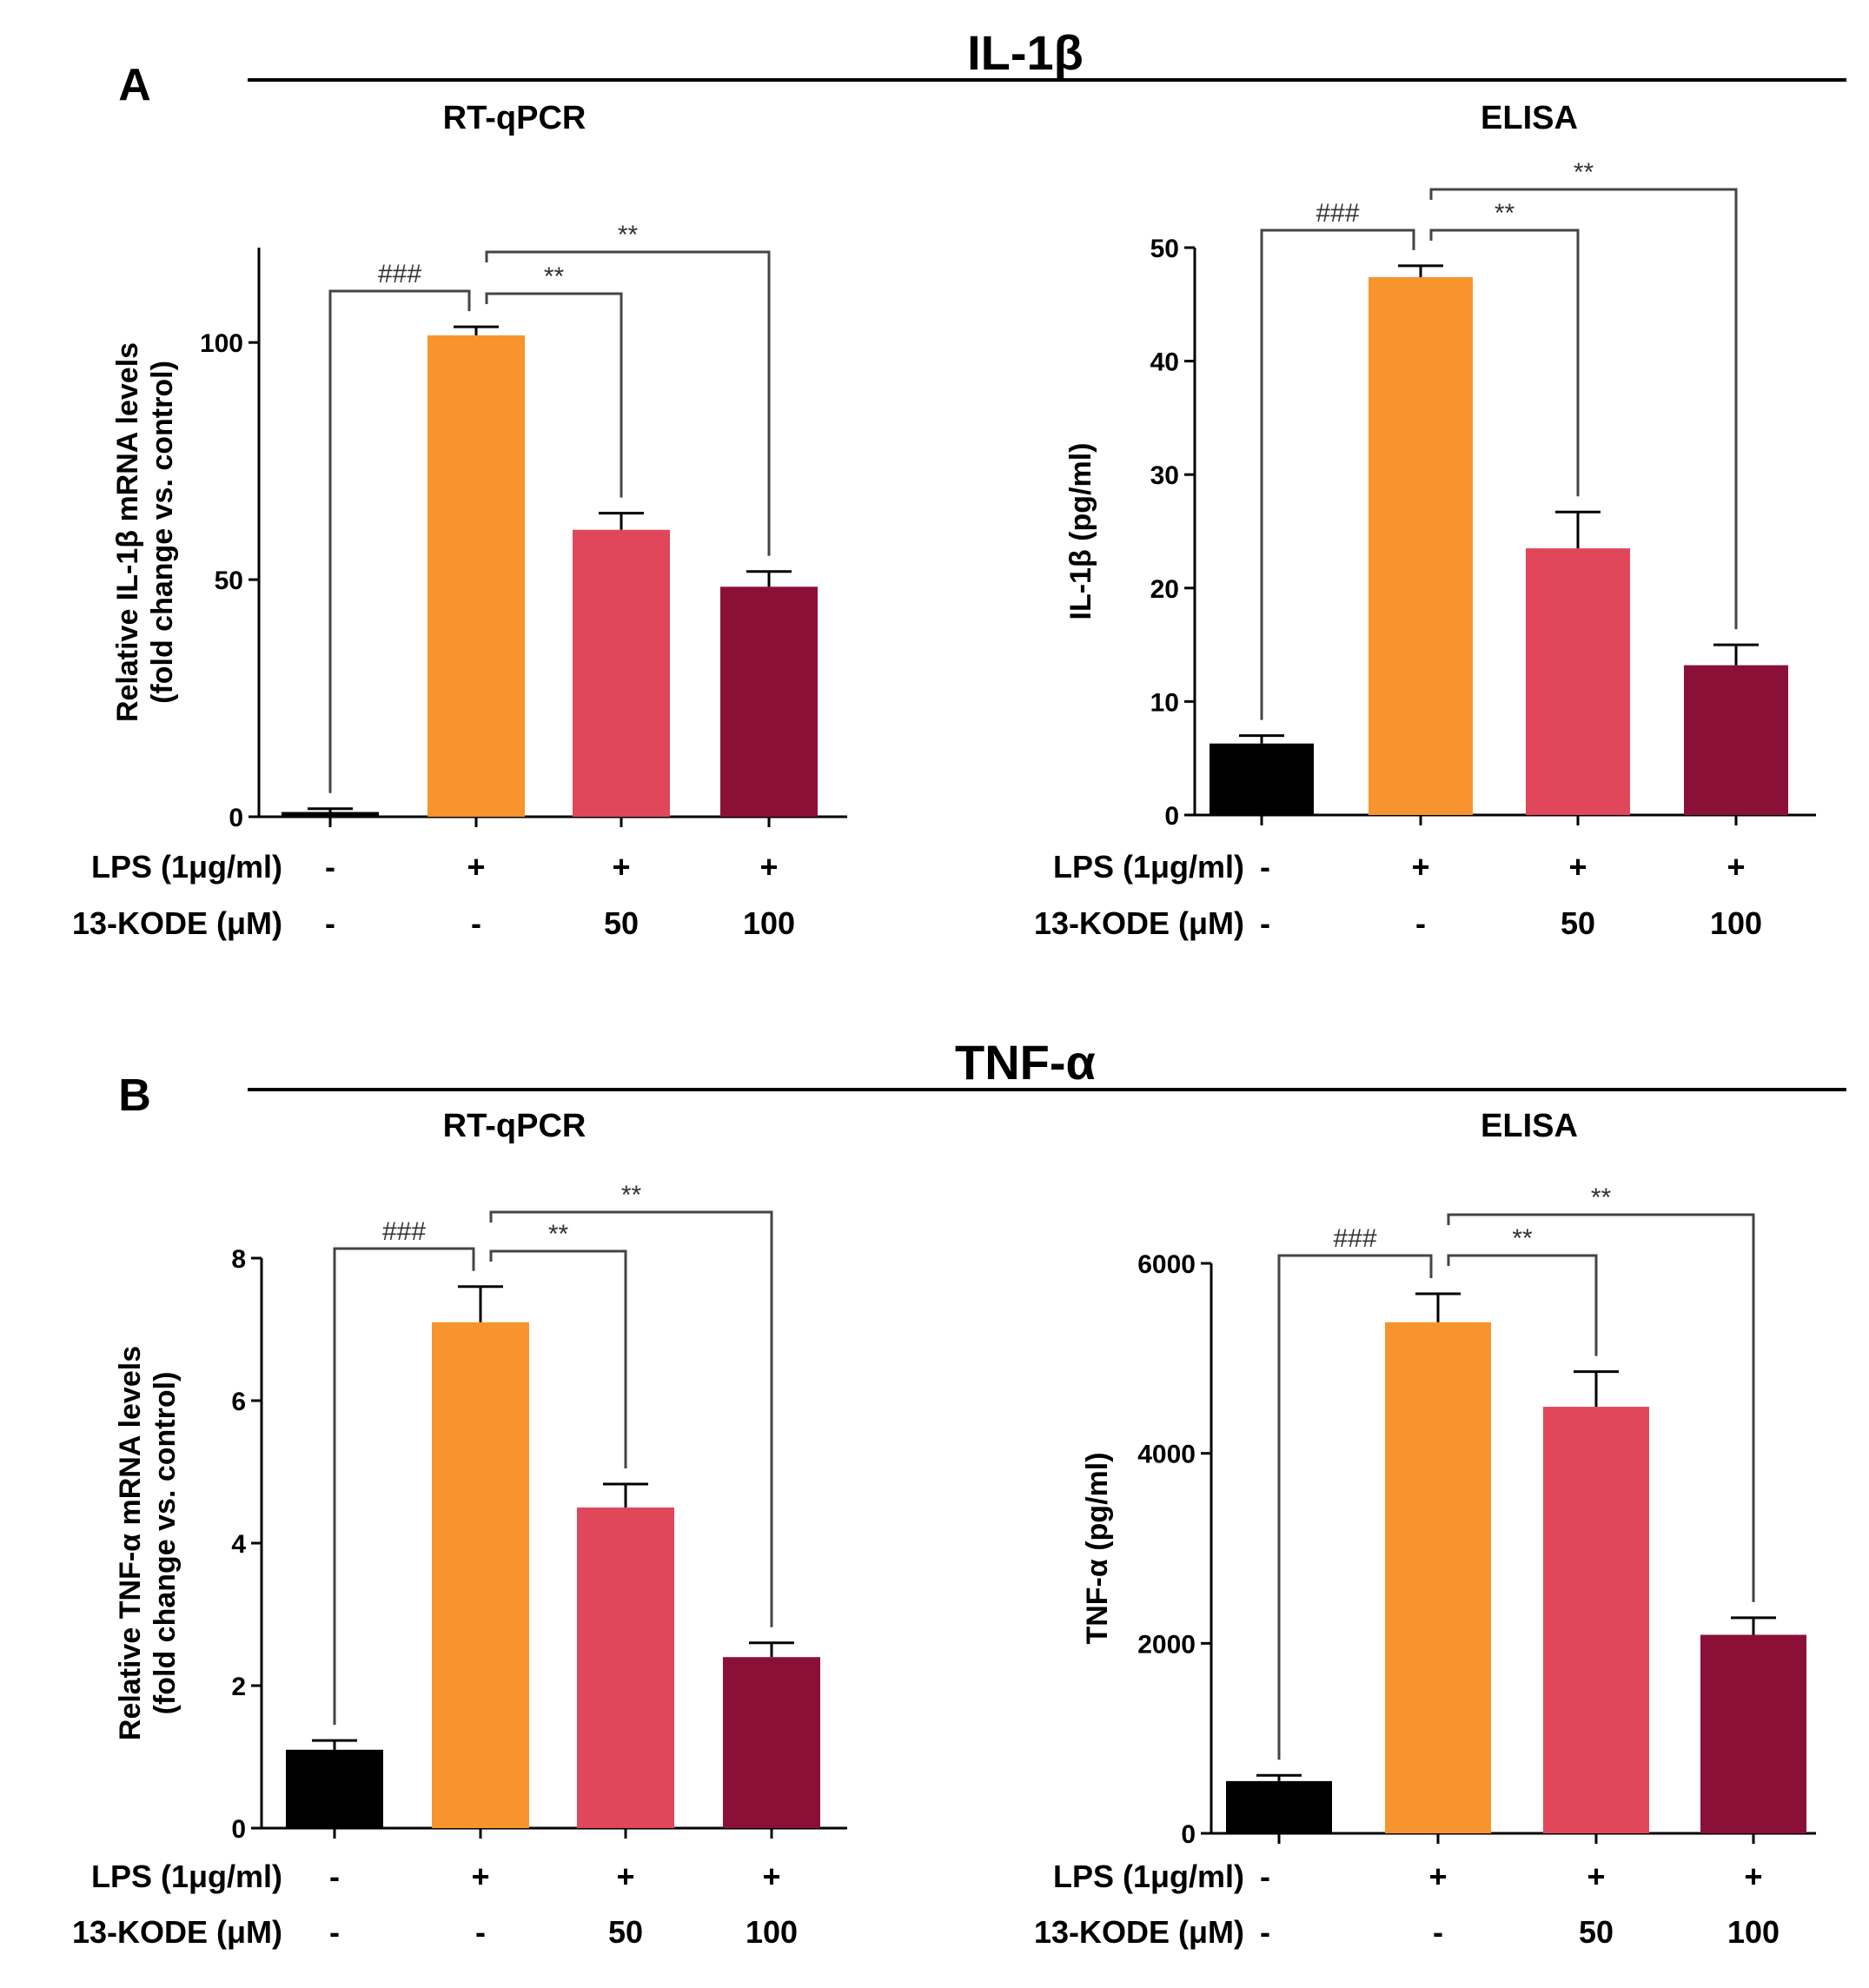 This screenshot has height=1988, width=1869. Describe the element at coordinates (134, 85) in the screenshot. I see `panel-letter: A` at that location.